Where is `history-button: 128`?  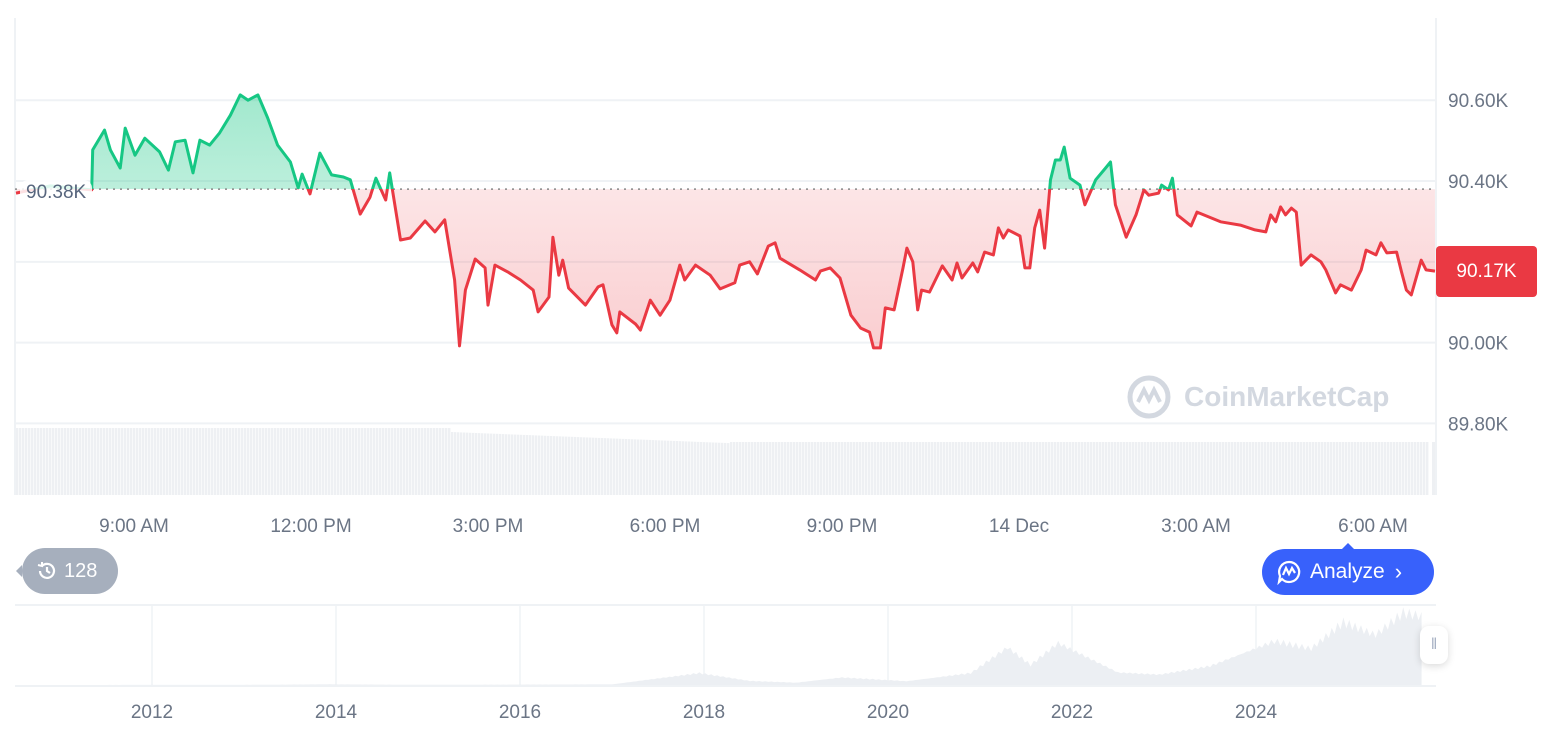
history-button: 128 is located at coordinates (67, 571).